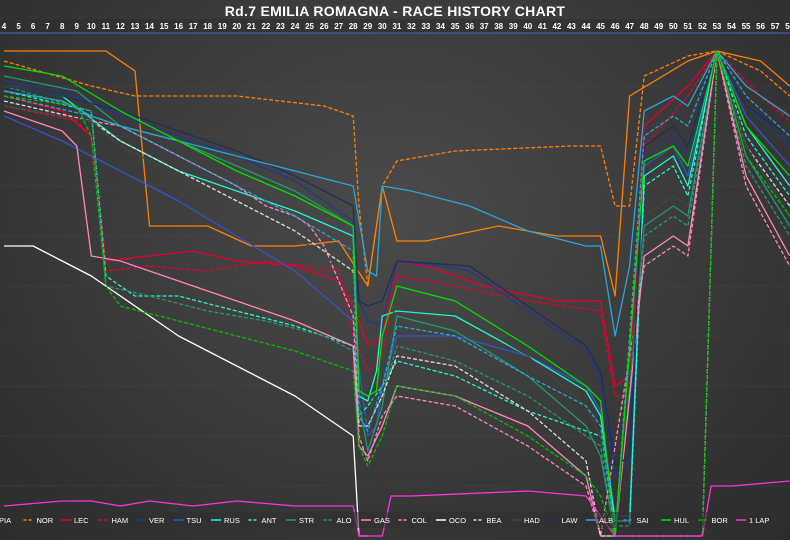 The height and width of the screenshot is (540, 790). I want to click on x-tick-label: 14, so click(149, 26).